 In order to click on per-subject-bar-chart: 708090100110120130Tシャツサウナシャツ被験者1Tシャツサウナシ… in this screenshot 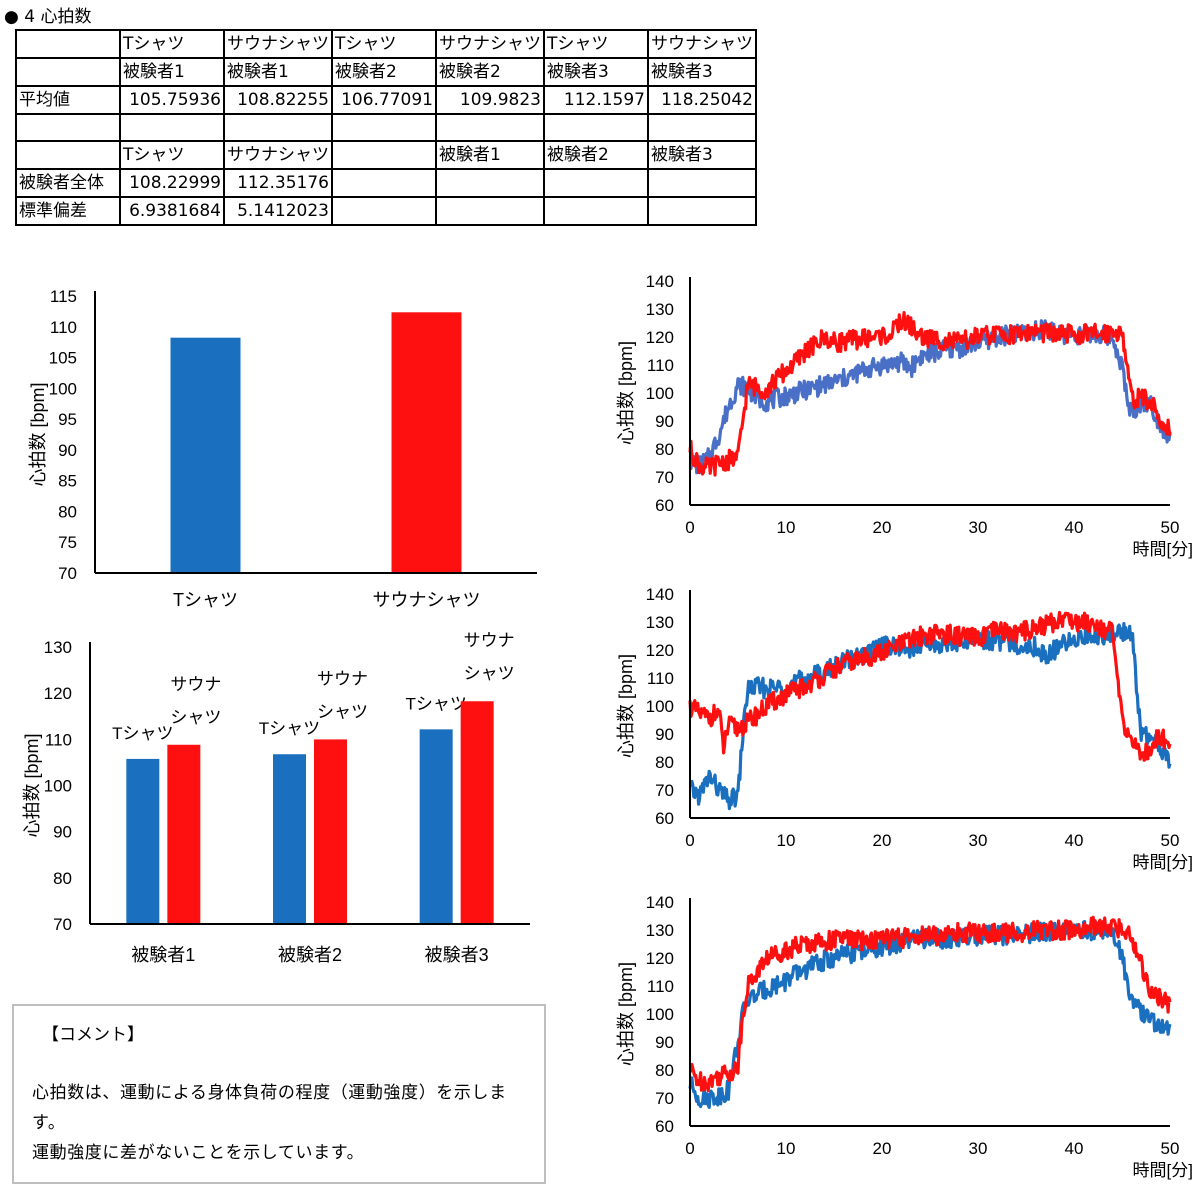, I will do `click(276, 798)`.